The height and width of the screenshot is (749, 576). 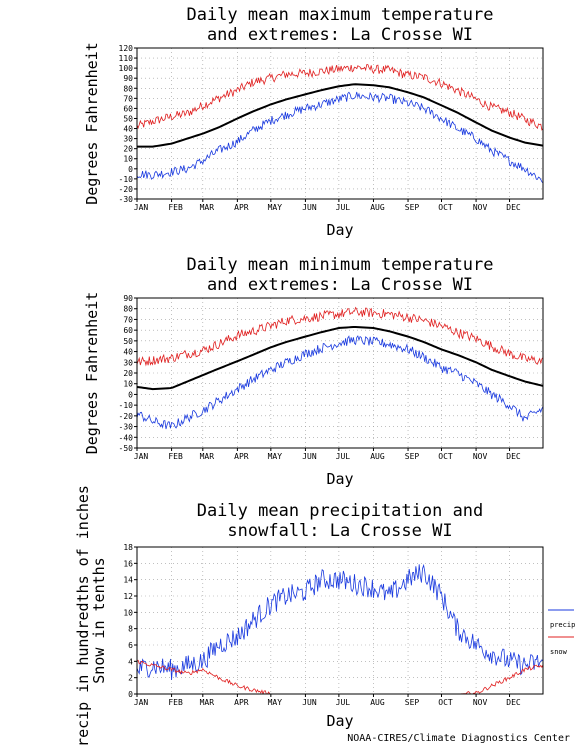 I want to click on chart-title-line: and extremes: La Crosse WI, so click(x=340, y=285).